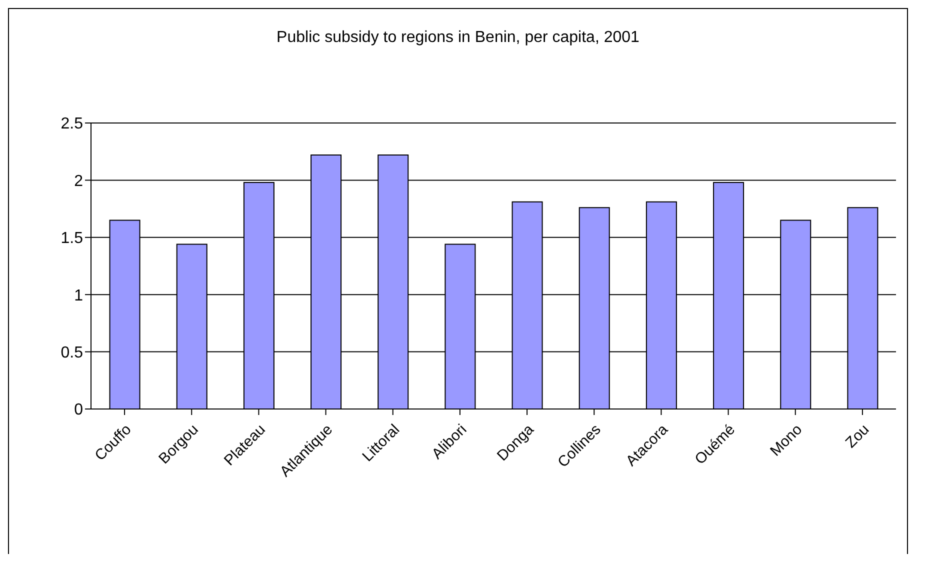 The width and height of the screenshot is (925, 562). I want to click on x-tick-label: Zou, so click(857, 436).